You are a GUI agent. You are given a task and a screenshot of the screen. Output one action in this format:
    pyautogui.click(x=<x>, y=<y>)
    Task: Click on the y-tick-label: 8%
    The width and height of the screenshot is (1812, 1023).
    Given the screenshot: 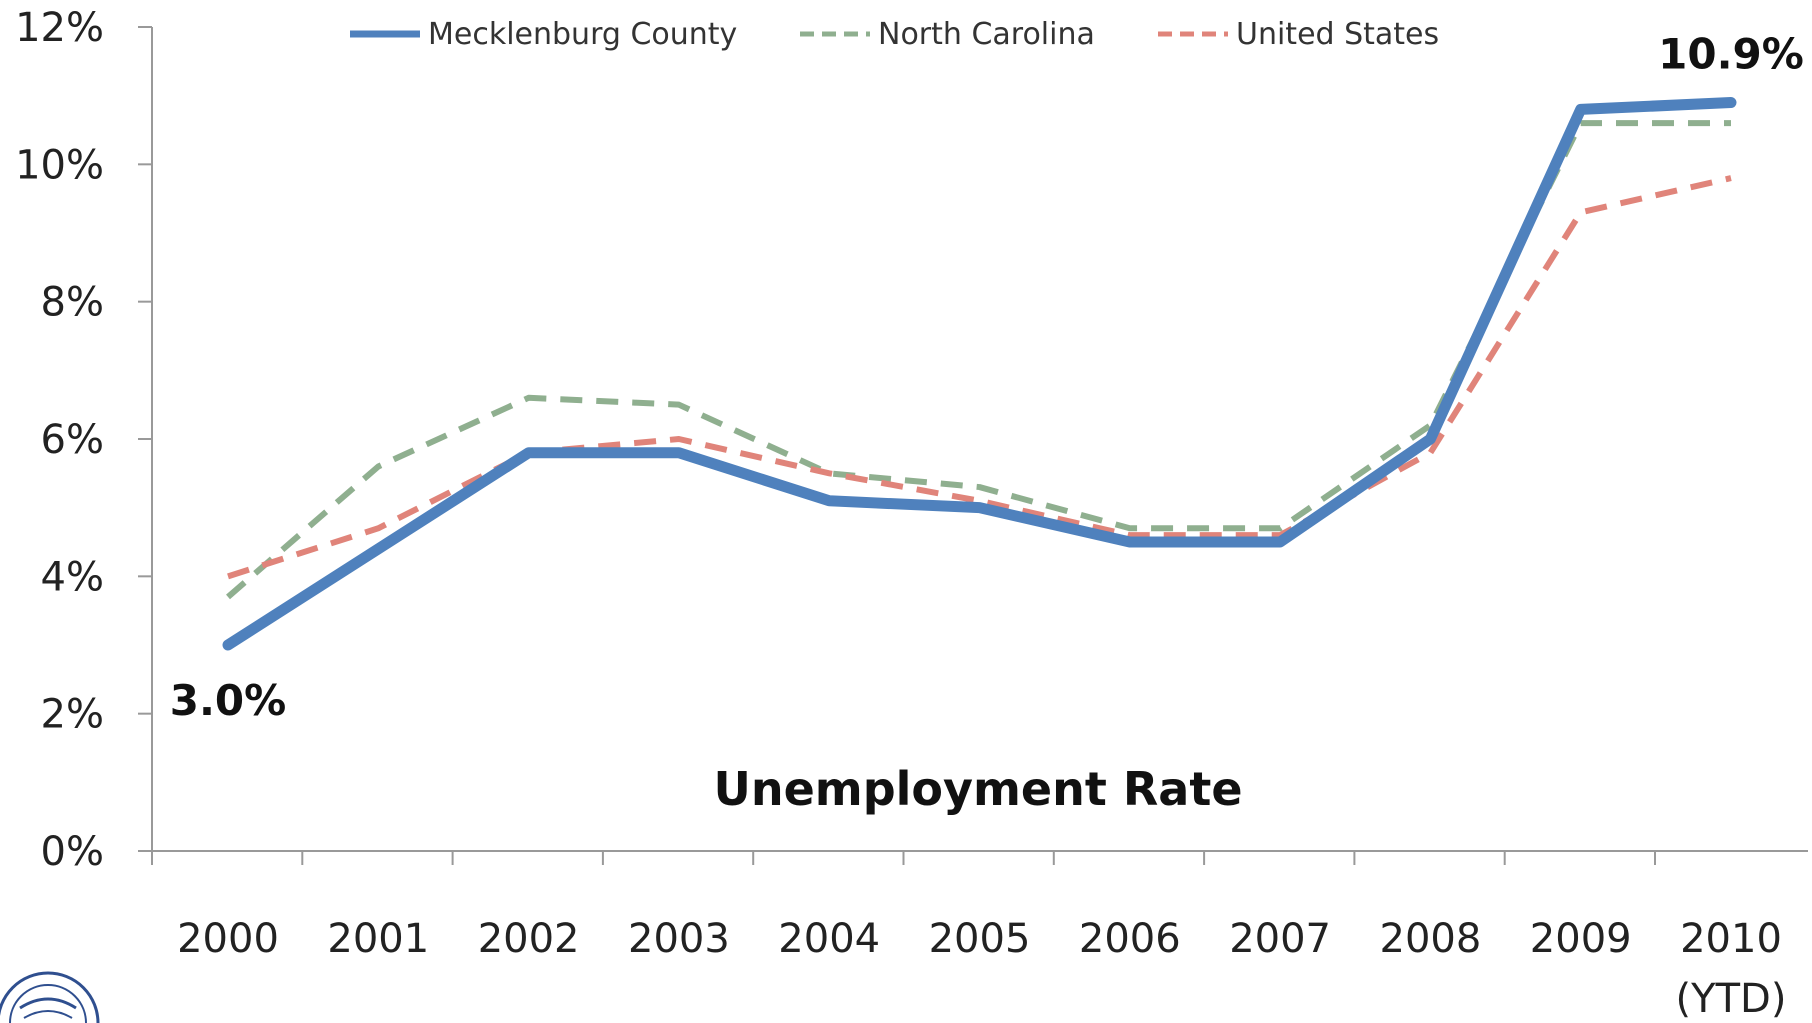 What is the action you would take?
    pyautogui.click(x=72, y=303)
    